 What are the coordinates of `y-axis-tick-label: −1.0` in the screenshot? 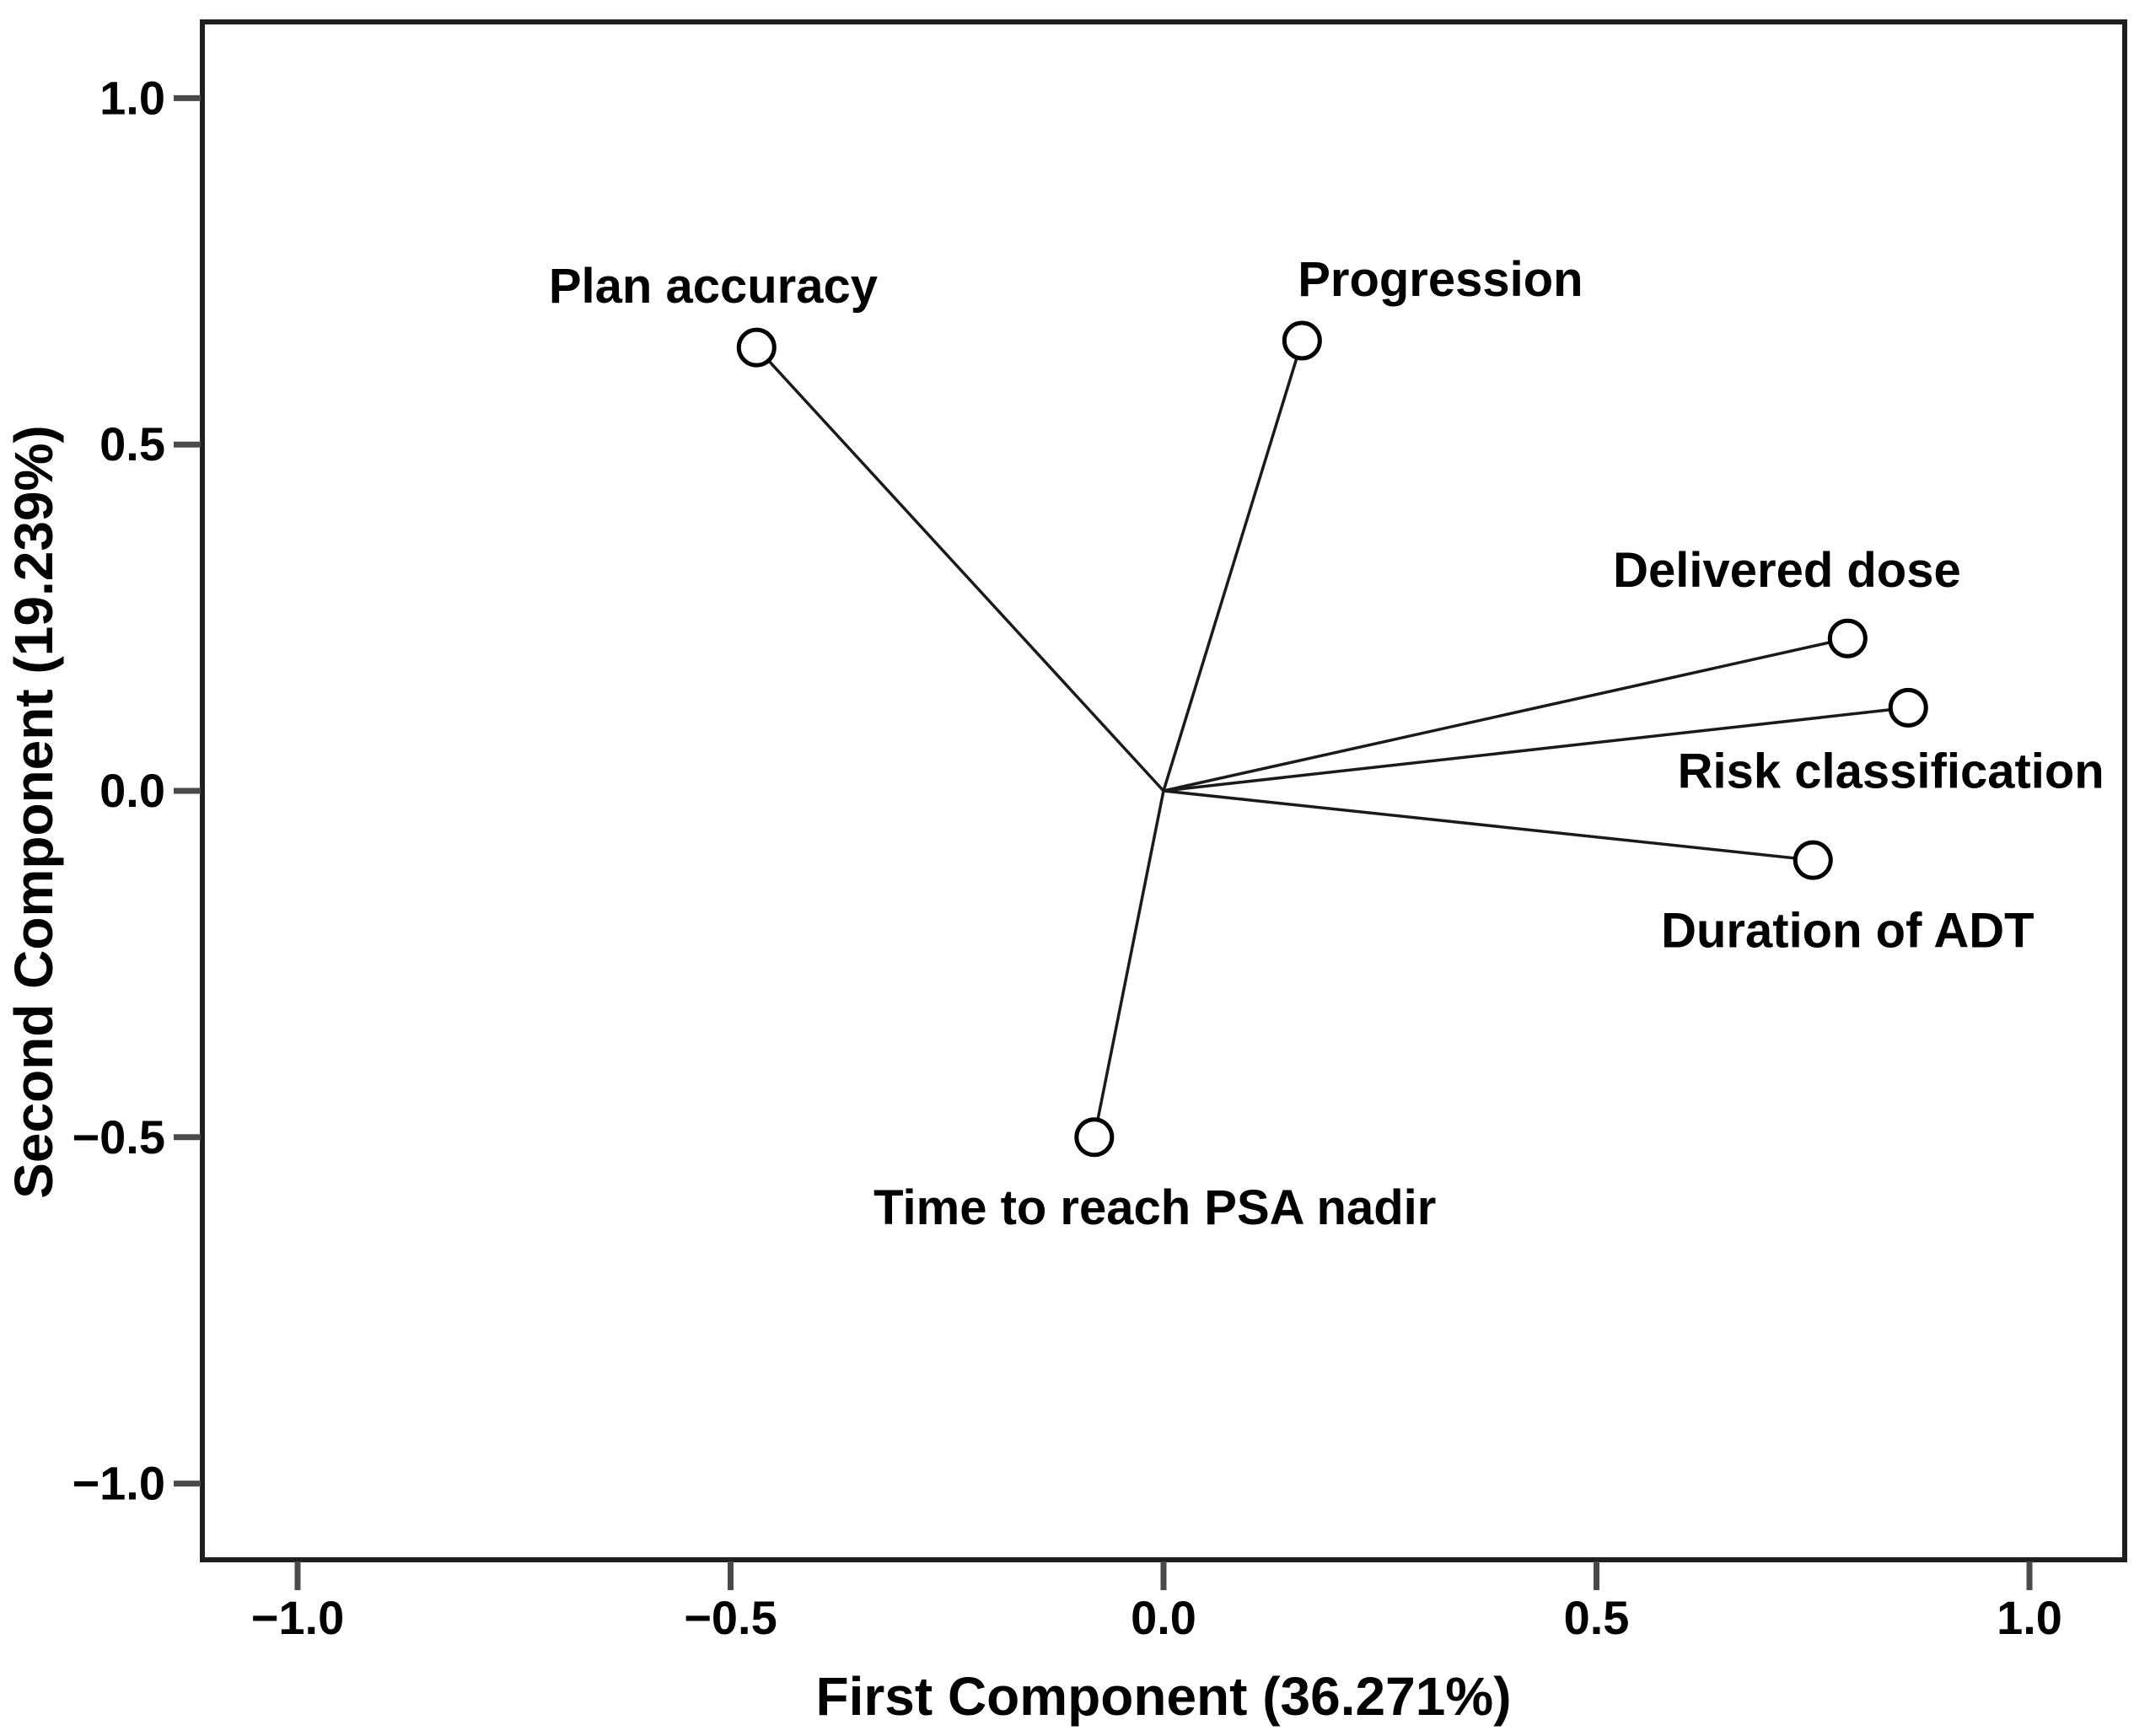 It's located at (119, 1483).